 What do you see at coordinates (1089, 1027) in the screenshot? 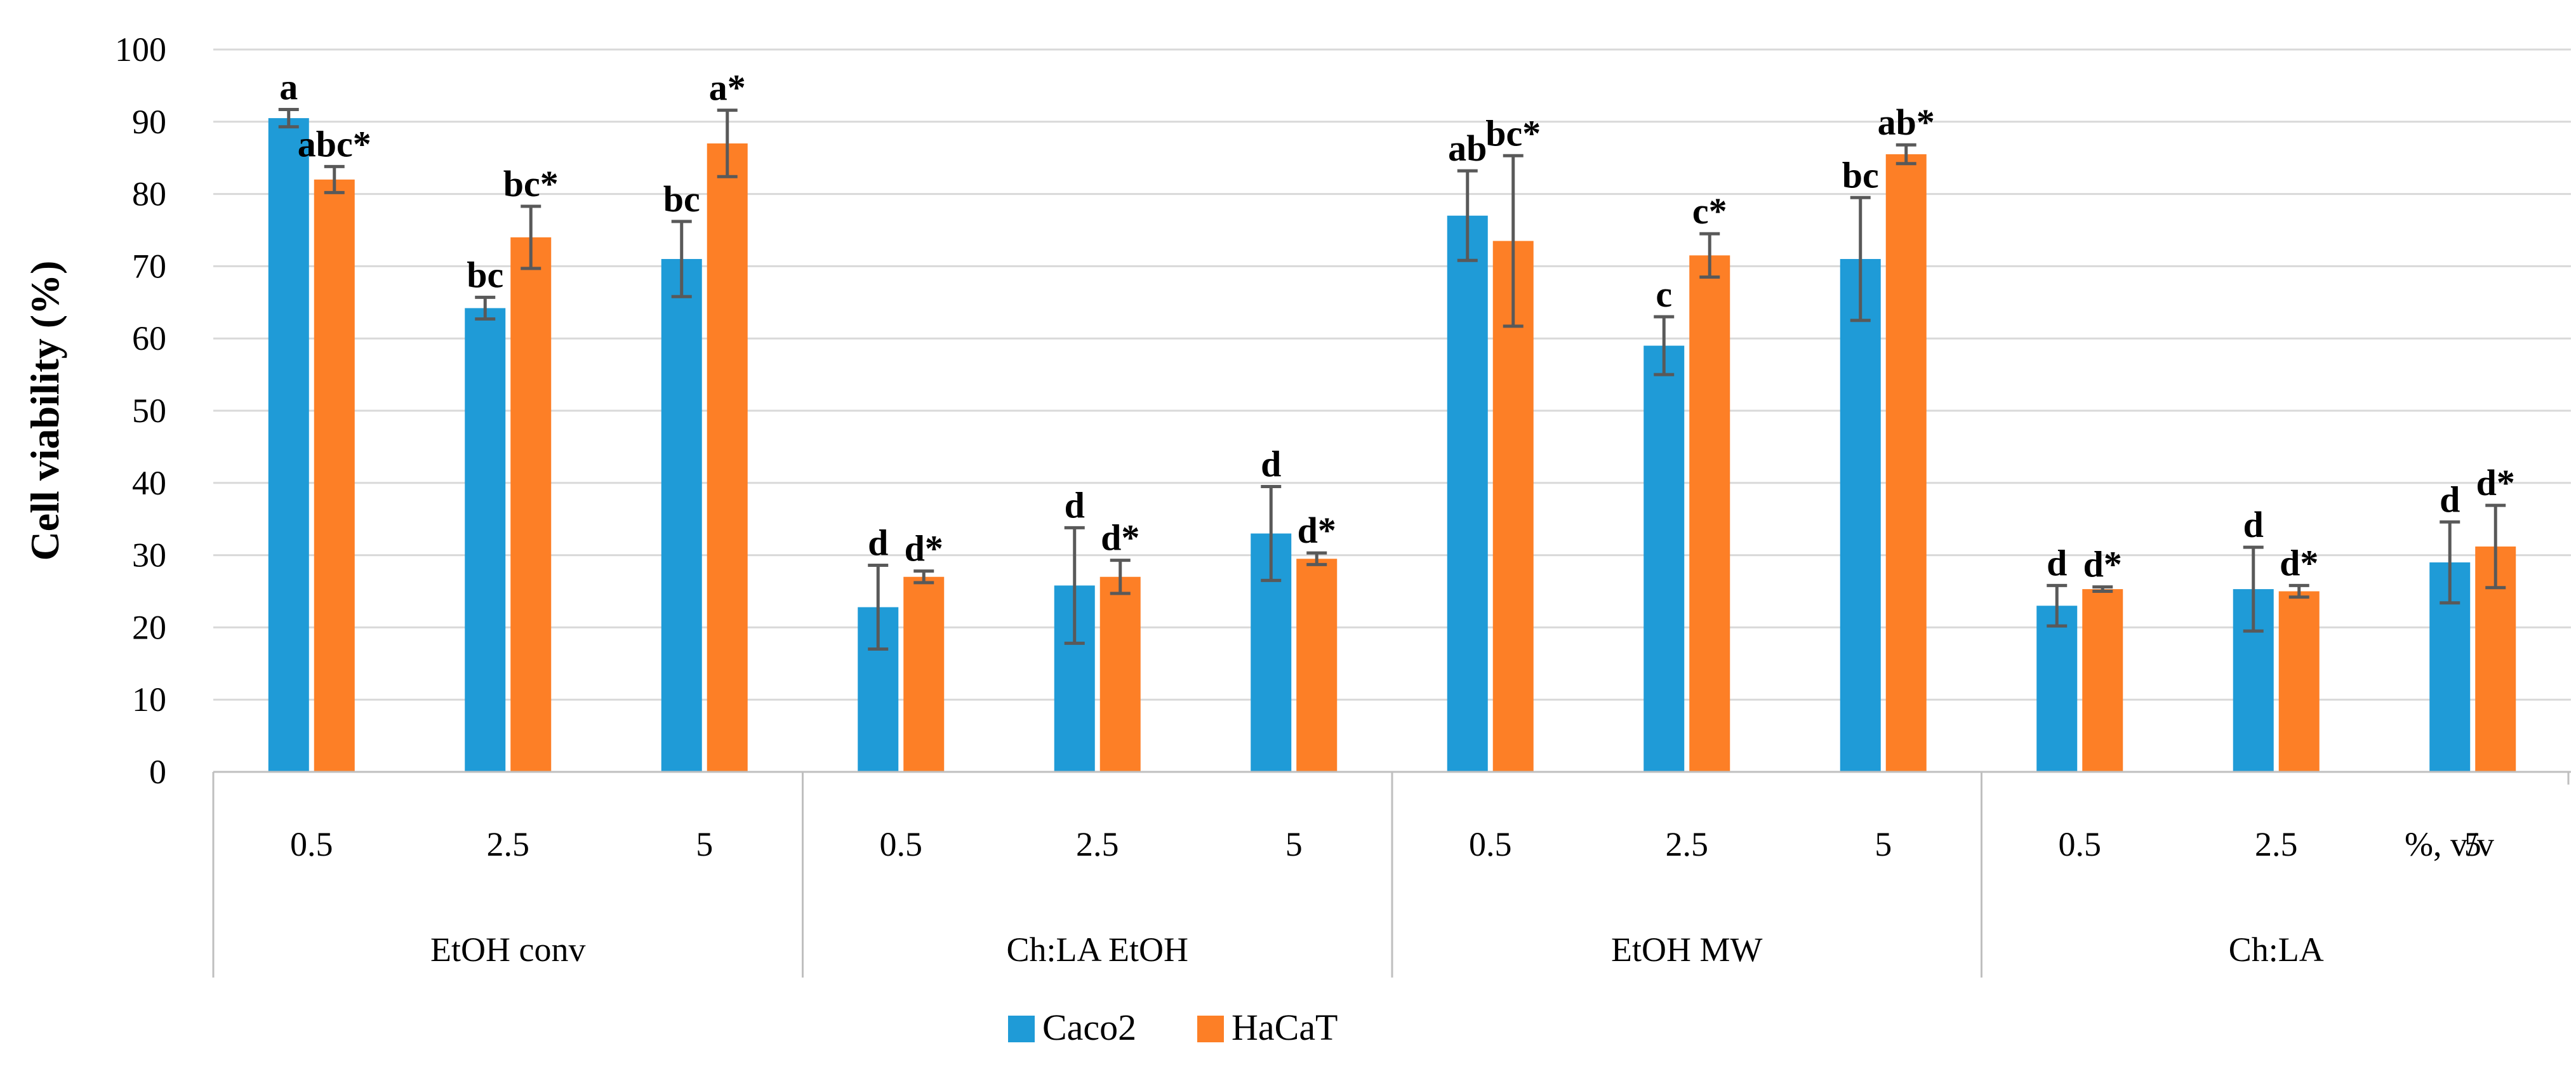
I see `legend-label-caco2: Caco2` at bounding box center [1089, 1027].